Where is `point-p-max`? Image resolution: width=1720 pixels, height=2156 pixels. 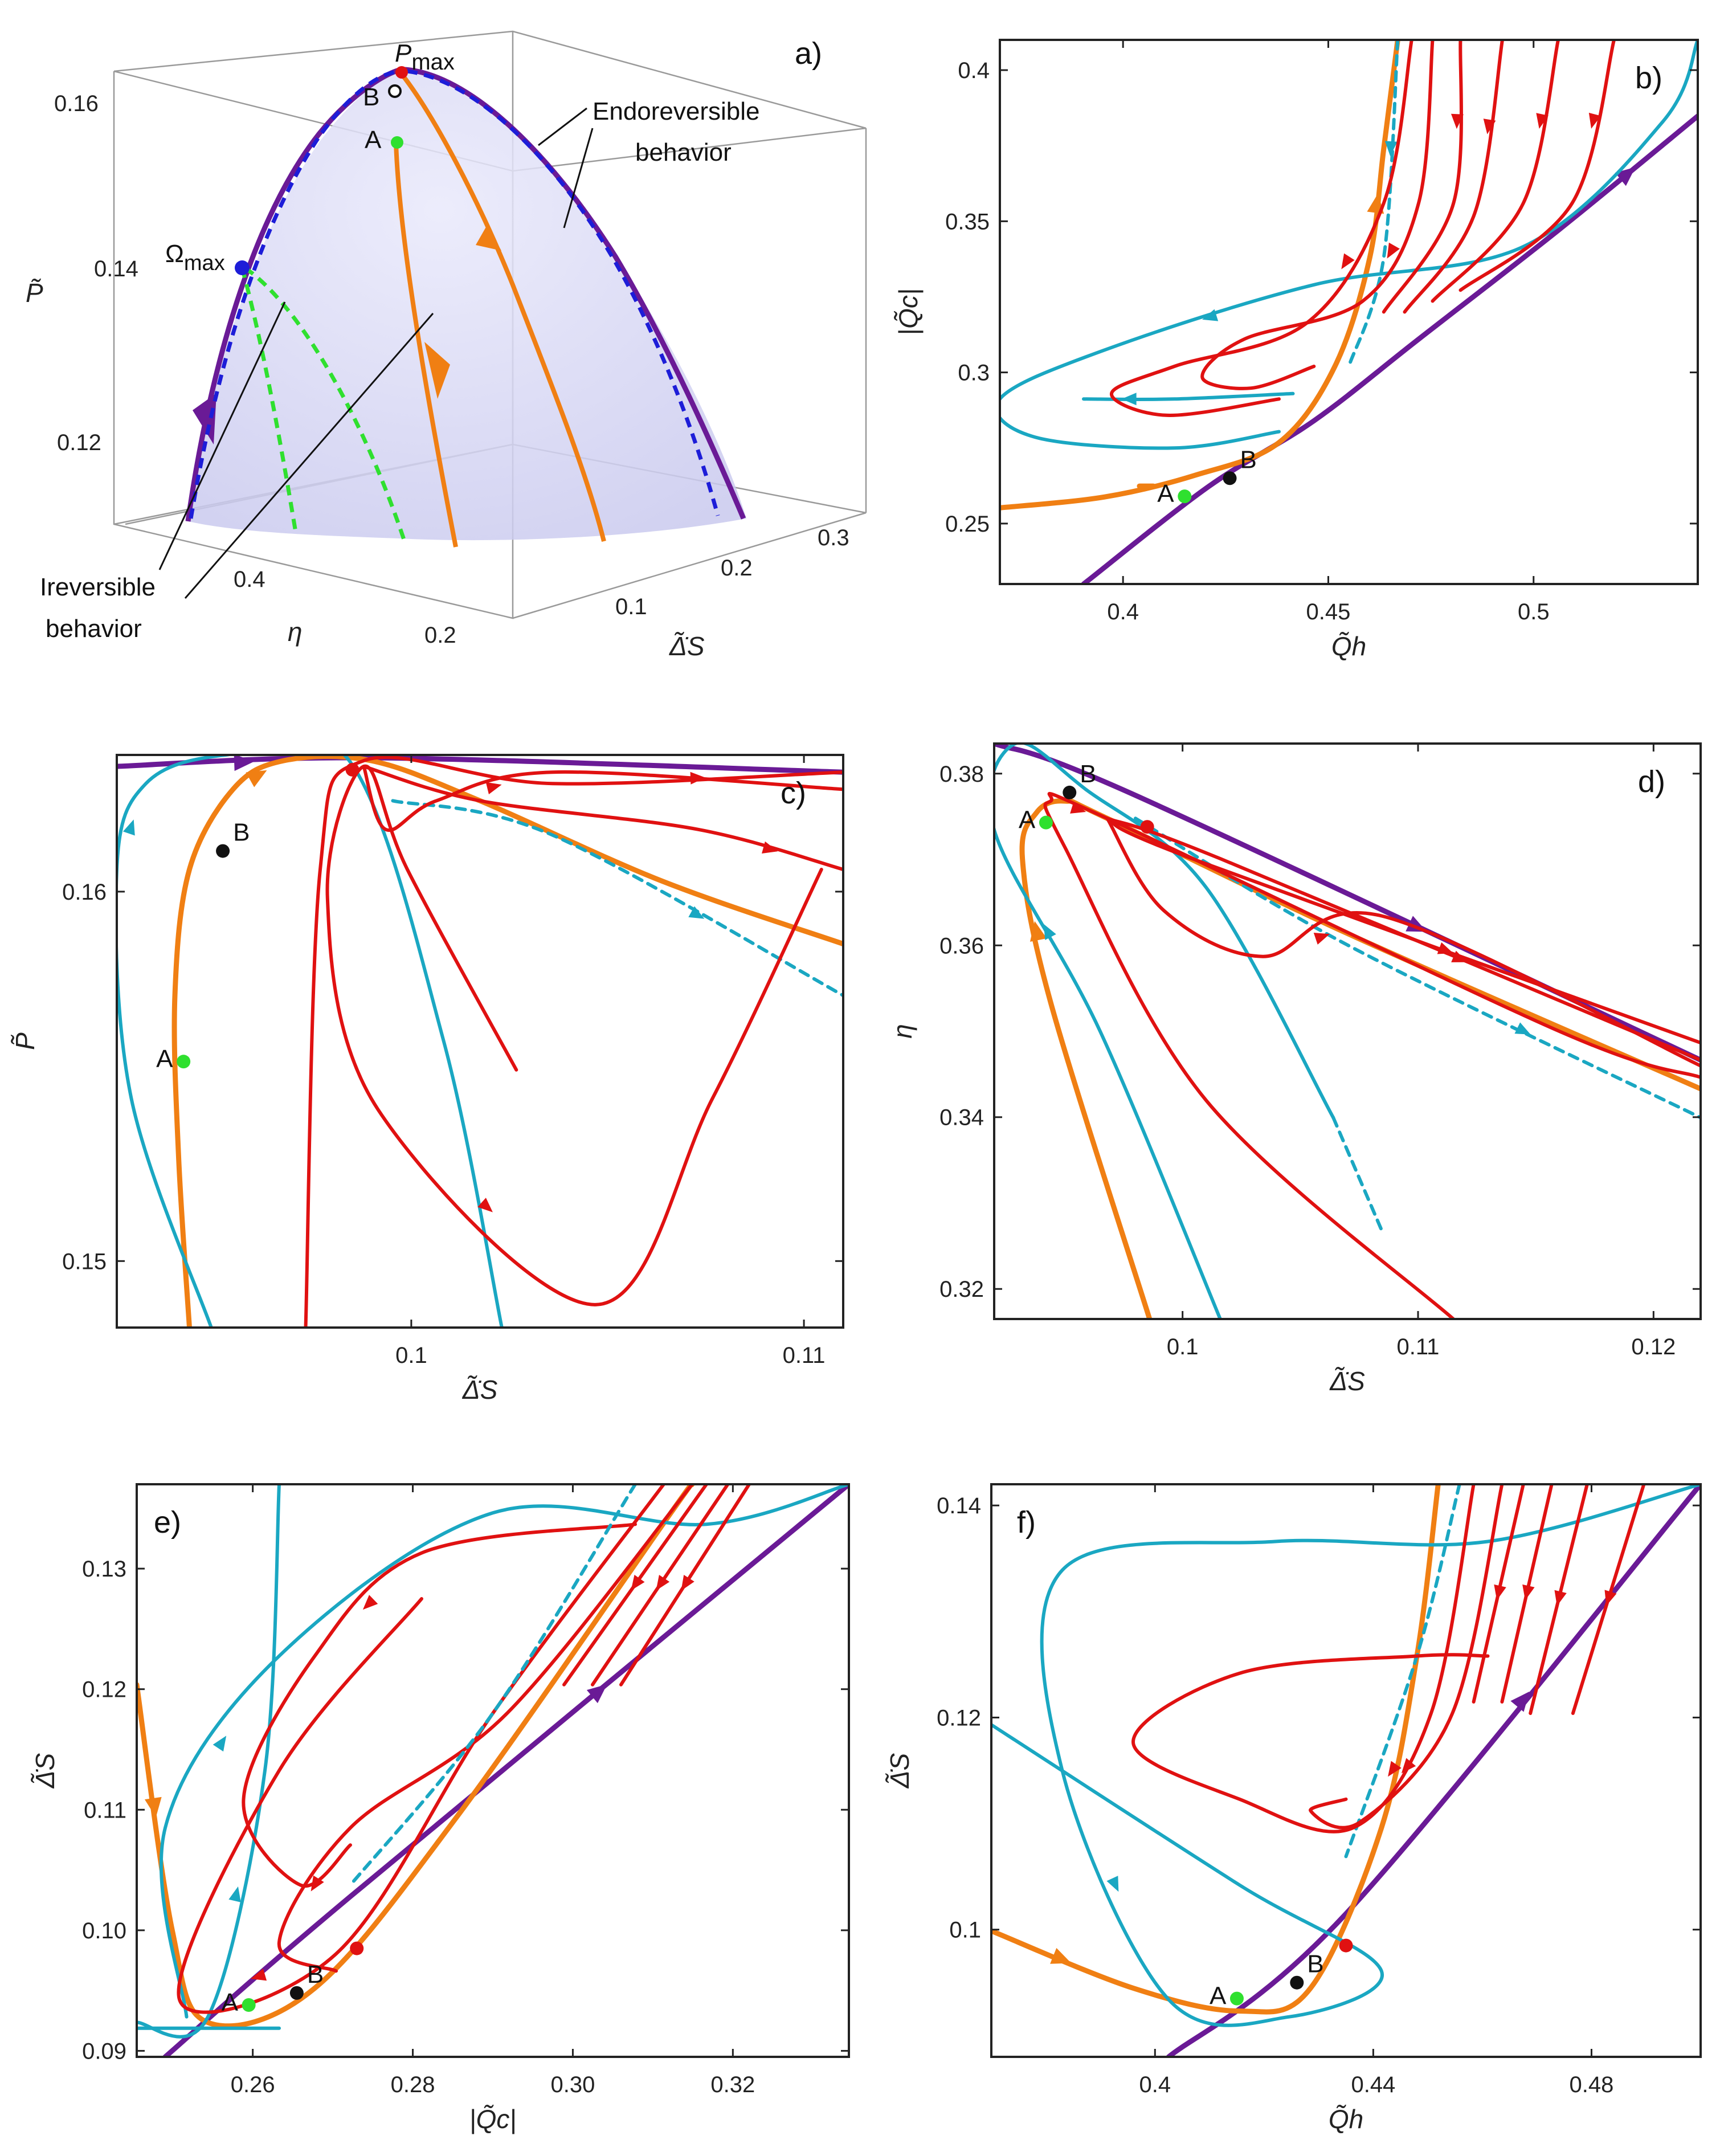
point-p-max is located at coordinates (352, 769).